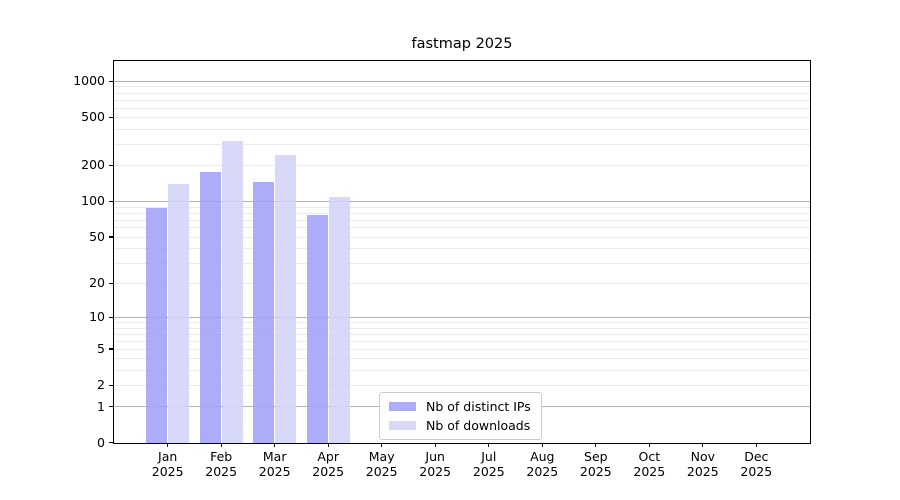 The width and height of the screenshot is (900, 500). Describe the element at coordinates (478, 406) in the screenshot. I see `legend-label-distinct-ips: Nb of distinct IPs` at that location.